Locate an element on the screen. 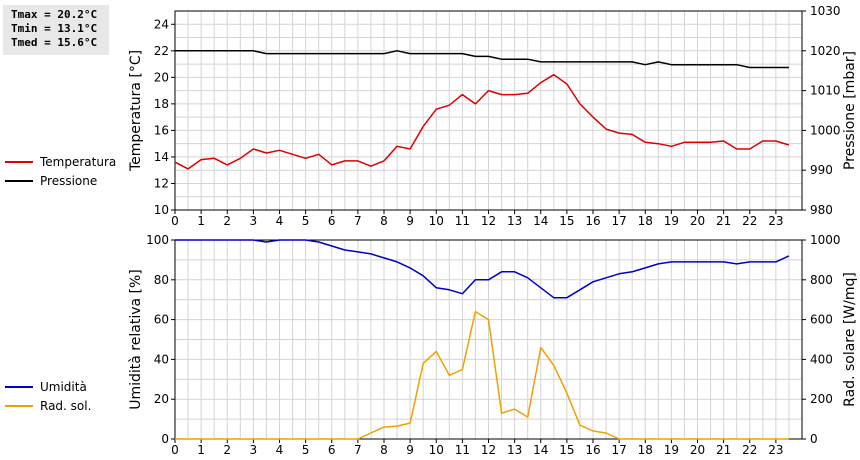 The image size is (860, 460). y-tick-label: 100 is located at coordinates (157, 240).